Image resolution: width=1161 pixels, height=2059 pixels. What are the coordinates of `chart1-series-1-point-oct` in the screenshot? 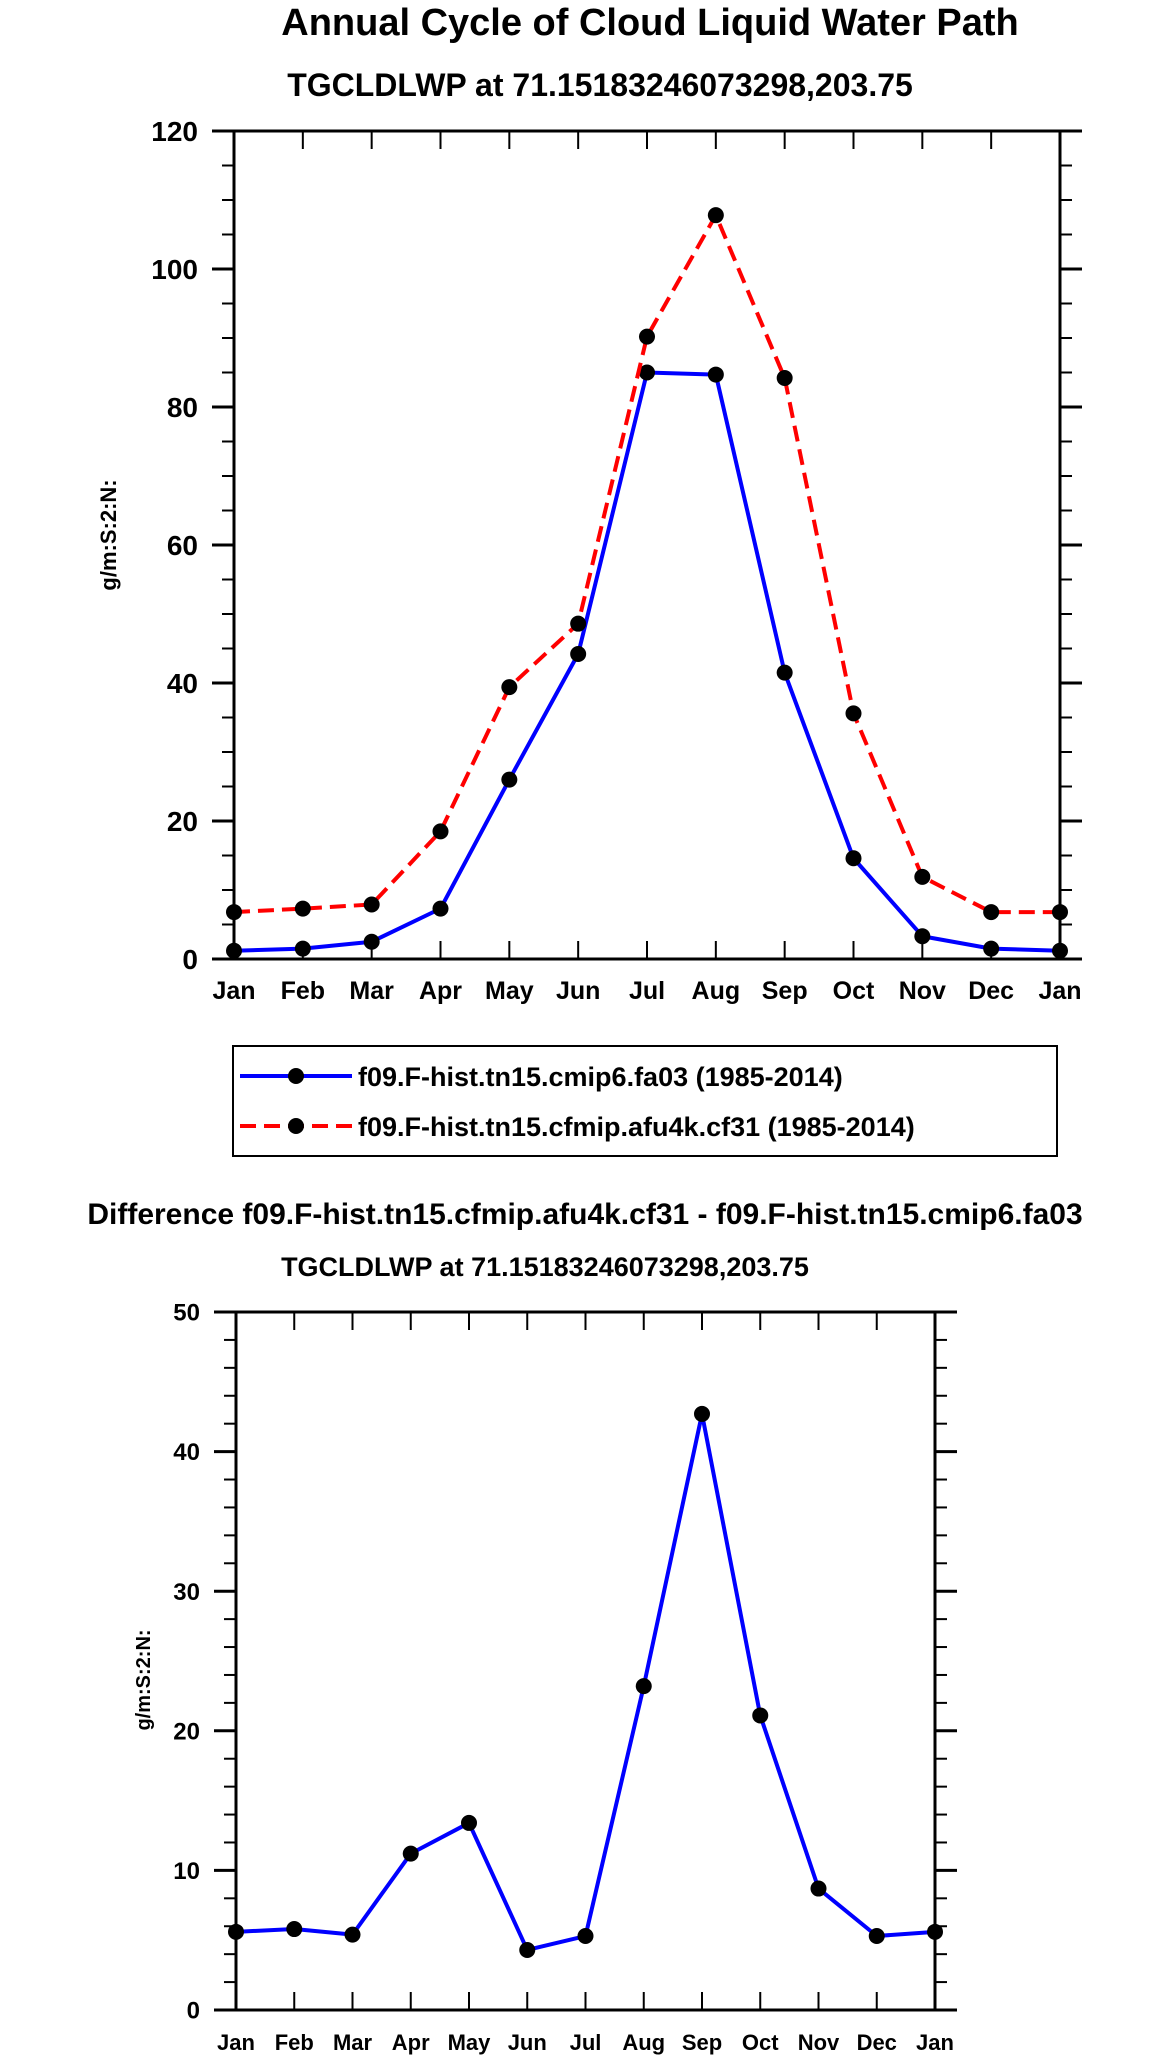 It's located at (853, 858).